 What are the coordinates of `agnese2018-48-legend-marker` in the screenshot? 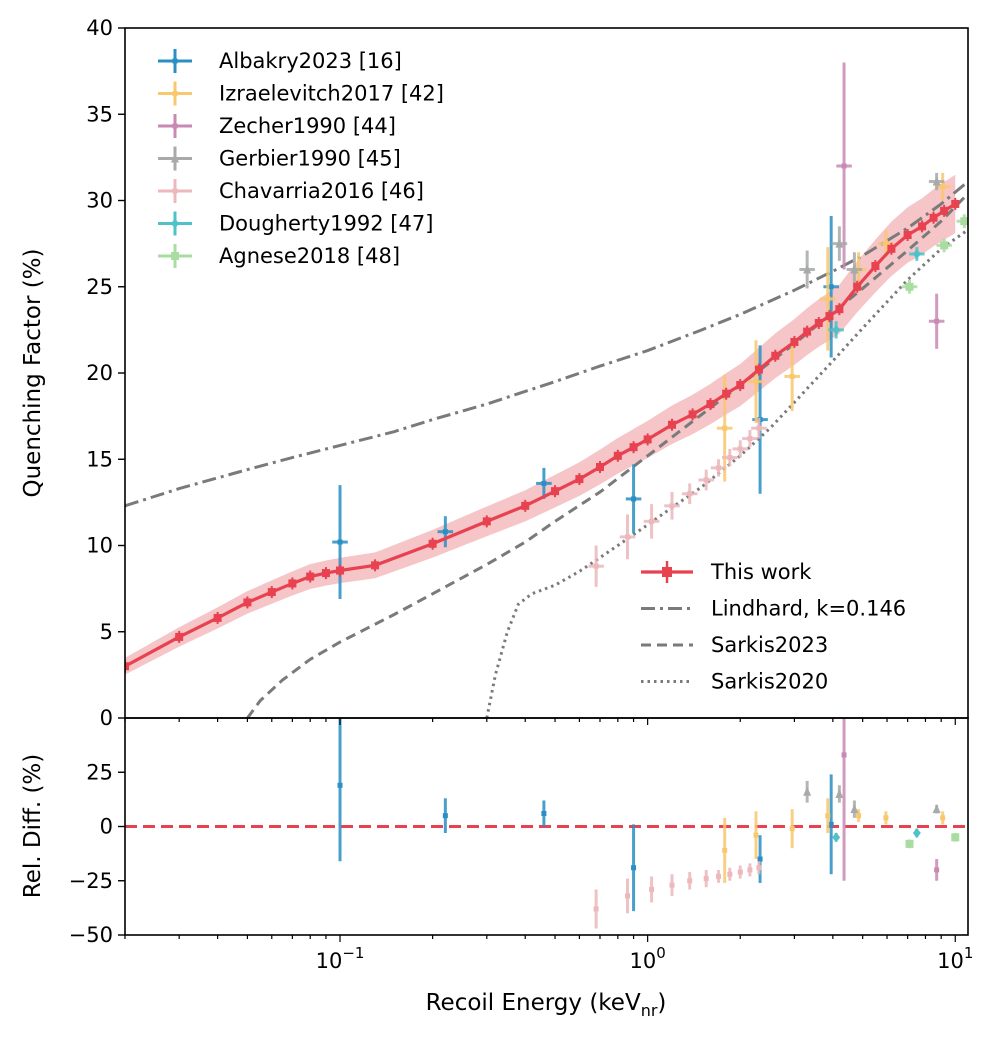 It's located at (175, 256).